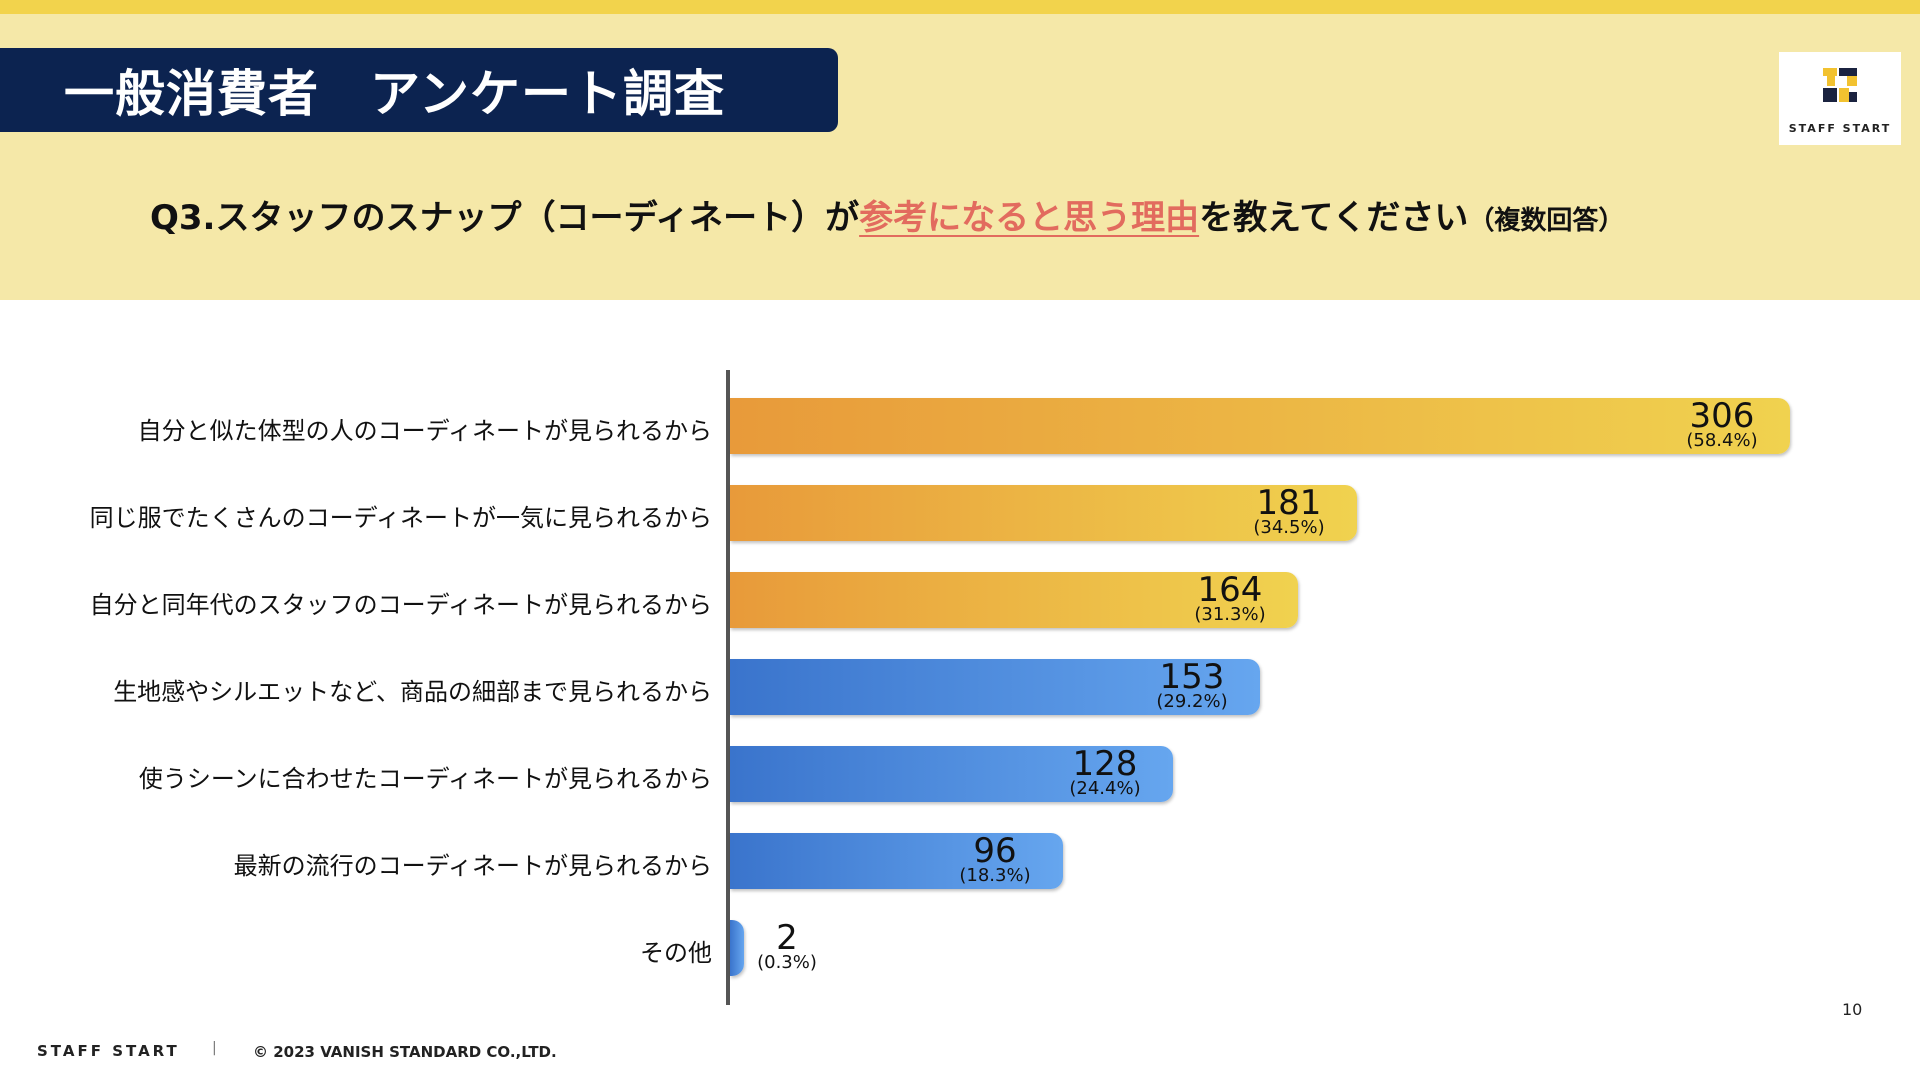 The height and width of the screenshot is (1080, 1920). Describe the element at coordinates (960, 7) in the screenshot. I see `header-topbar` at that location.